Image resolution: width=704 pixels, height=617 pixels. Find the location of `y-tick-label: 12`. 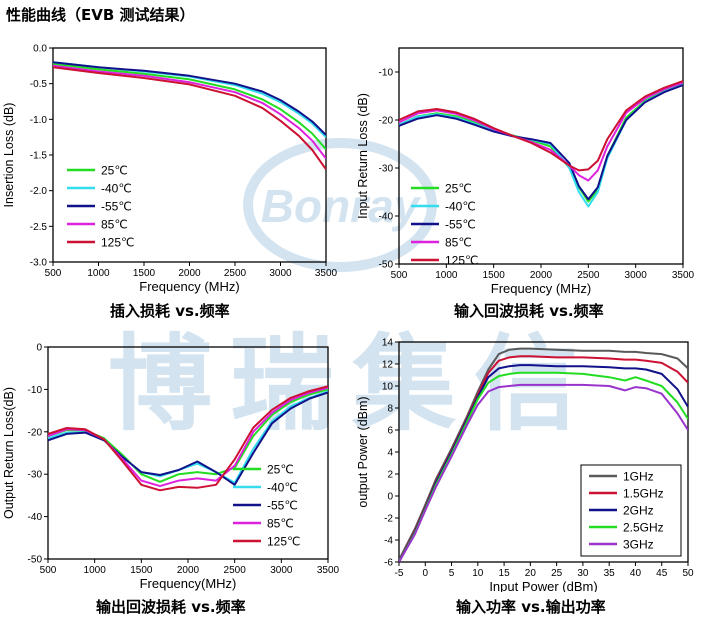

y-tick-label: 12 is located at coordinates (388, 365).